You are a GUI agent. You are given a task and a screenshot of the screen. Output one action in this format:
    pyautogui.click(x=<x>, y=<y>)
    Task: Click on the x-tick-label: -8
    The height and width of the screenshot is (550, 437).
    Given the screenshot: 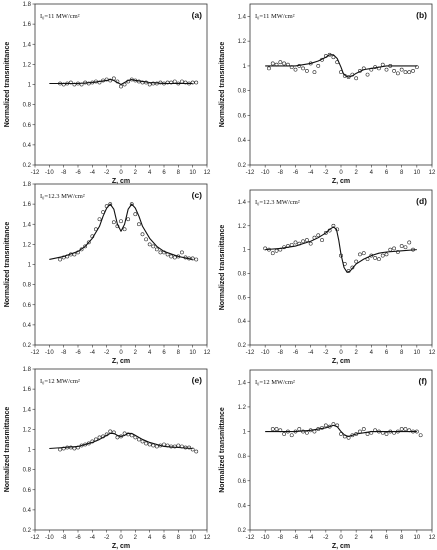 What is the action you would take?
    pyautogui.click(x=64, y=353)
    